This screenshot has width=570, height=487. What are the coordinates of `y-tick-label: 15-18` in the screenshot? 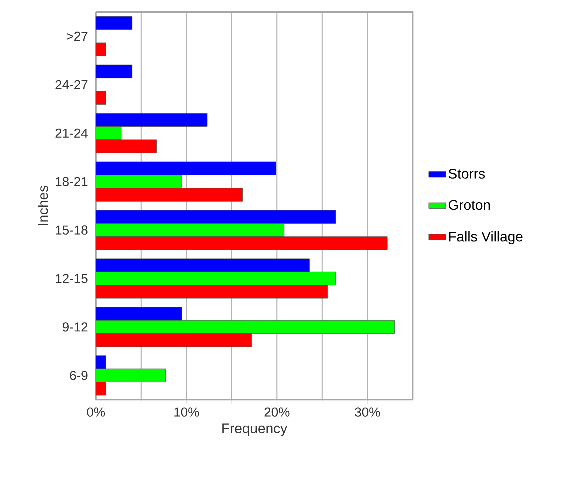 It's located at (72, 230).